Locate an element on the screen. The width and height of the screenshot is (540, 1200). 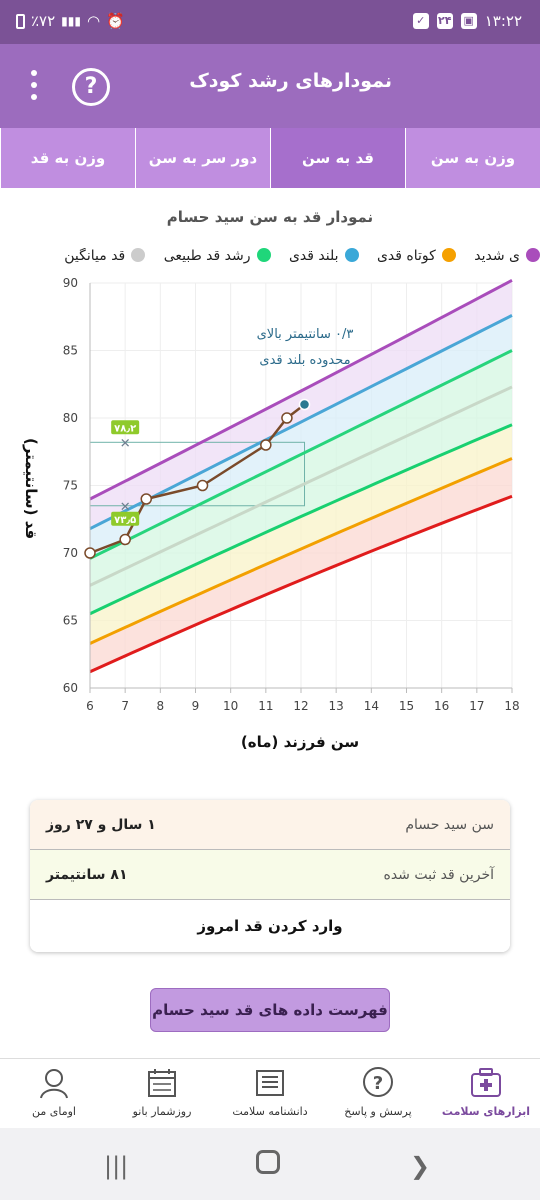
tab-weight-height: وزن به قد is located at coordinates (67, 158).